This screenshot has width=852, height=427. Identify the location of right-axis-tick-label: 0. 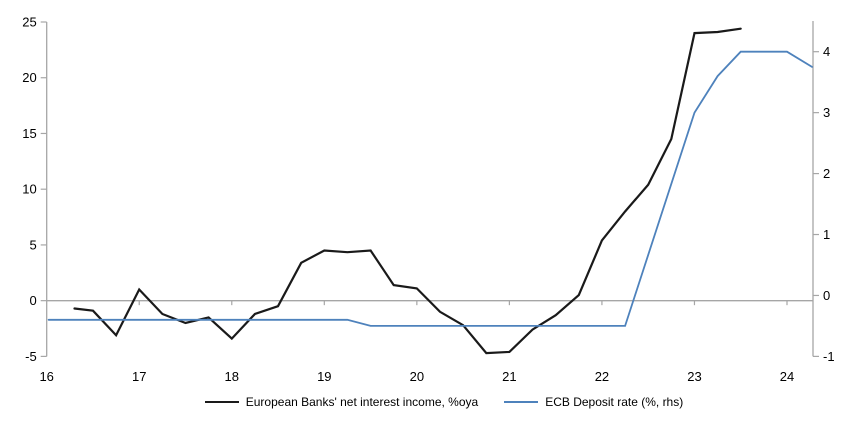
(826, 295).